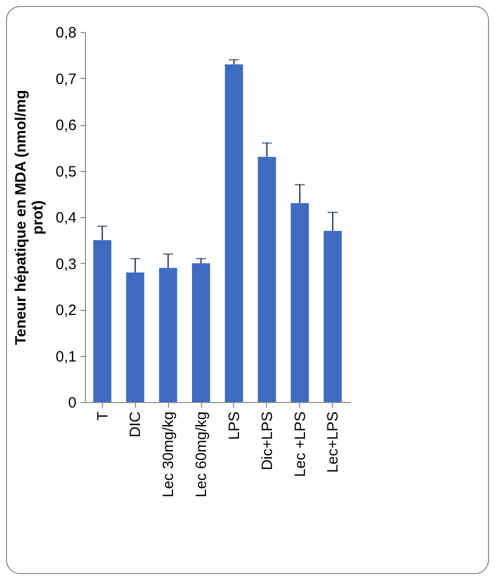 This screenshot has height=580, width=495. What do you see at coordinates (333, 442) in the screenshot?
I see `x-tick-label: Lec+LPS` at bounding box center [333, 442].